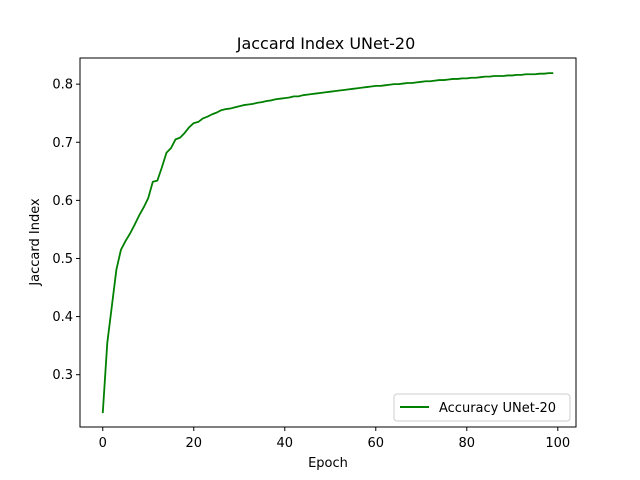 This screenshot has height=480, width=640. I want to click on y-axis-label: Jaccard Index, so click(35, 242).